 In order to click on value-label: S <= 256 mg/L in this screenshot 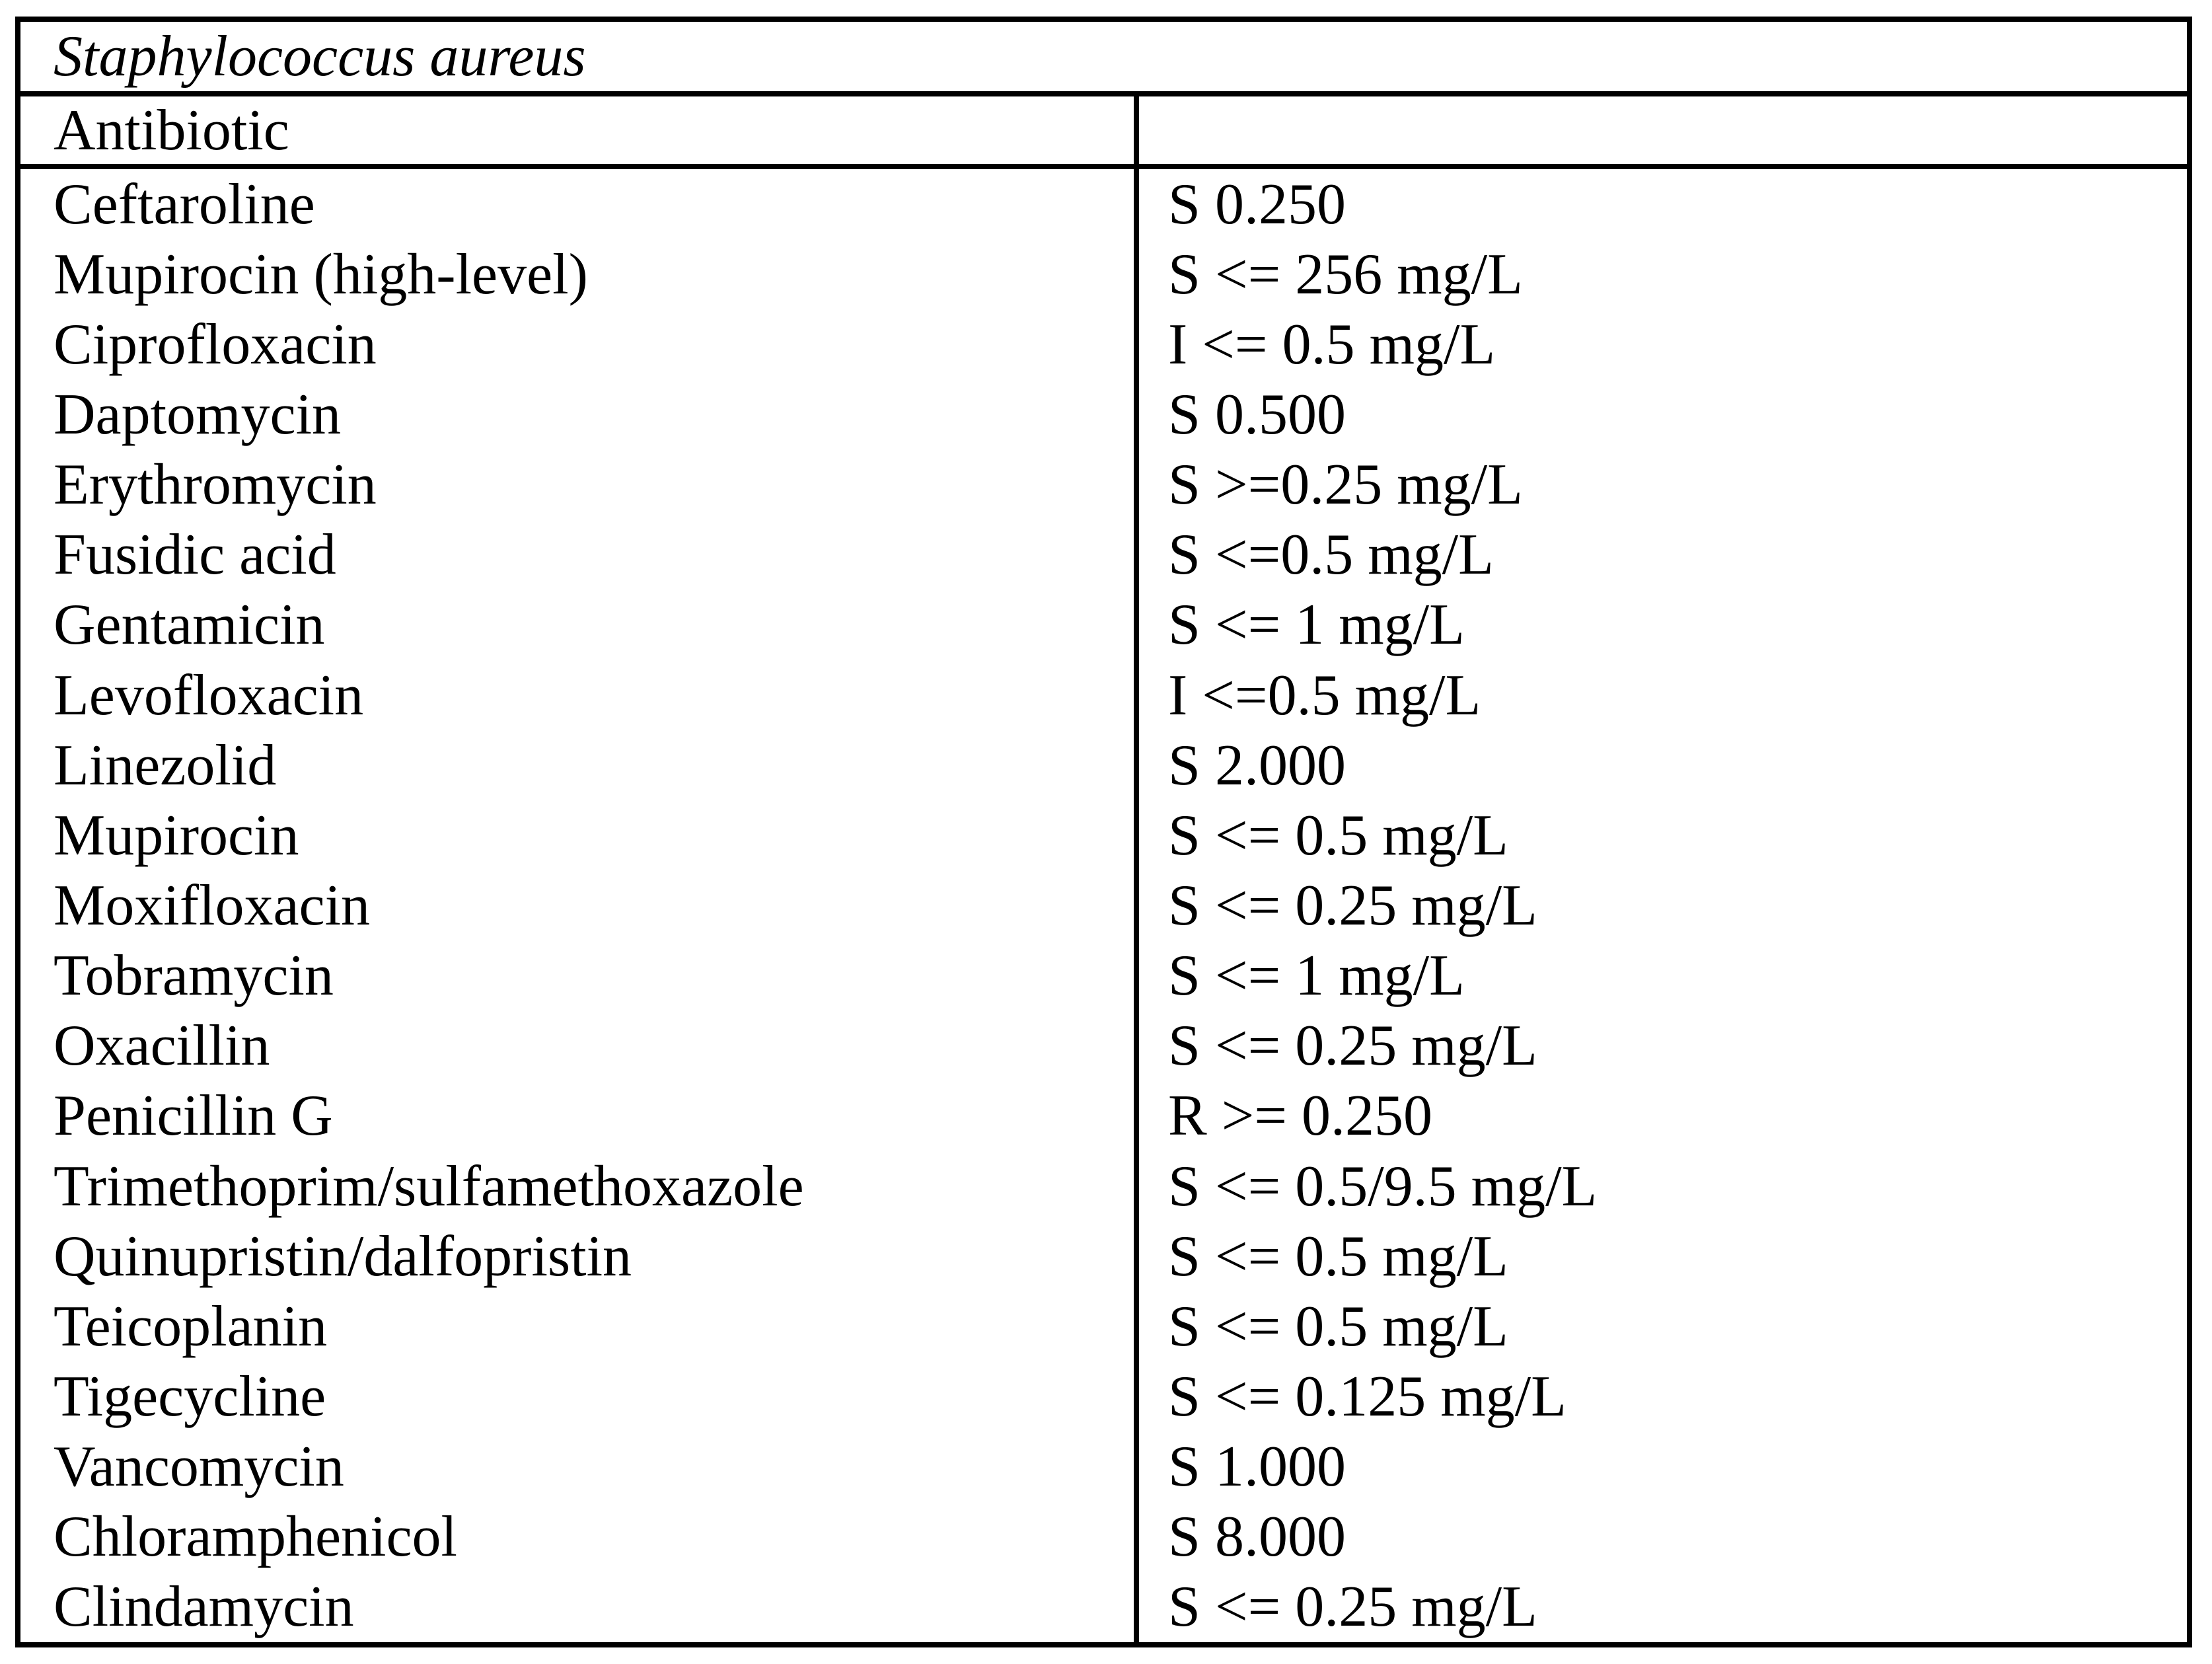, I will do `click(1345, 274)`.